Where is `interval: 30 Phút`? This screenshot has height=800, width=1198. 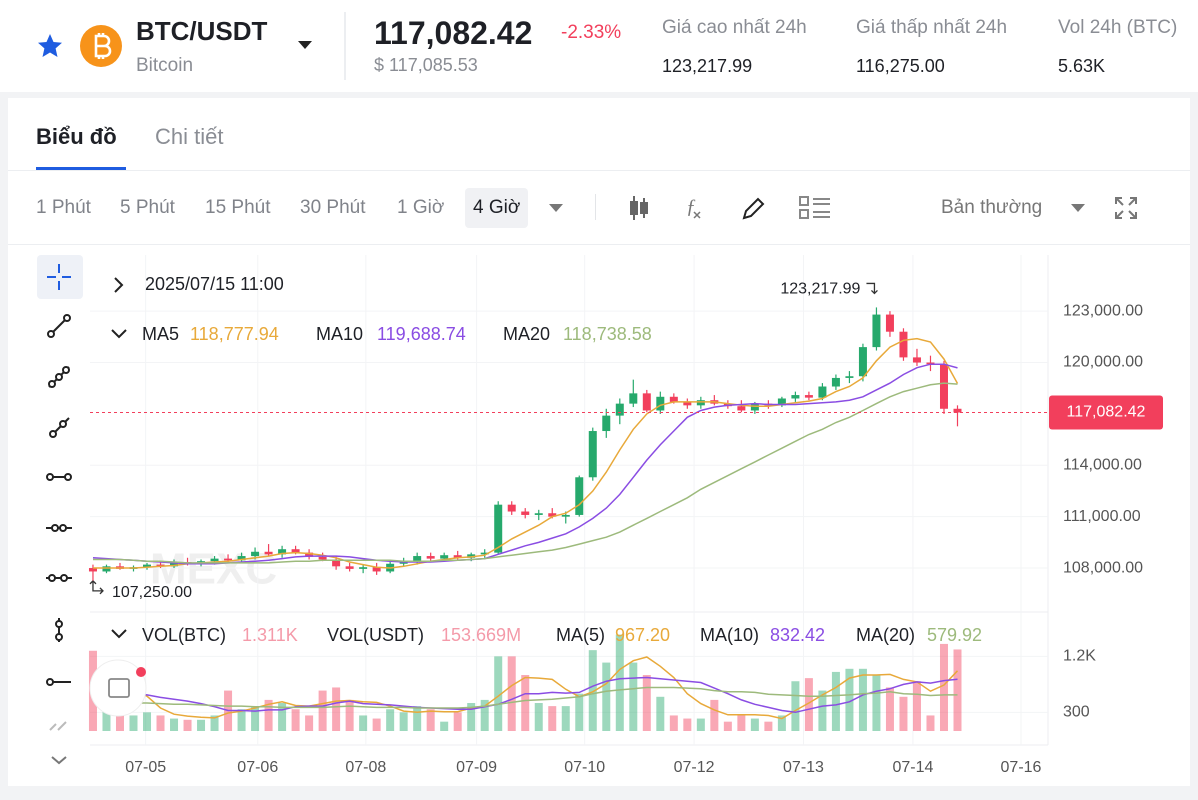 interval: 30 Phút is located at coordinates (333, 207).